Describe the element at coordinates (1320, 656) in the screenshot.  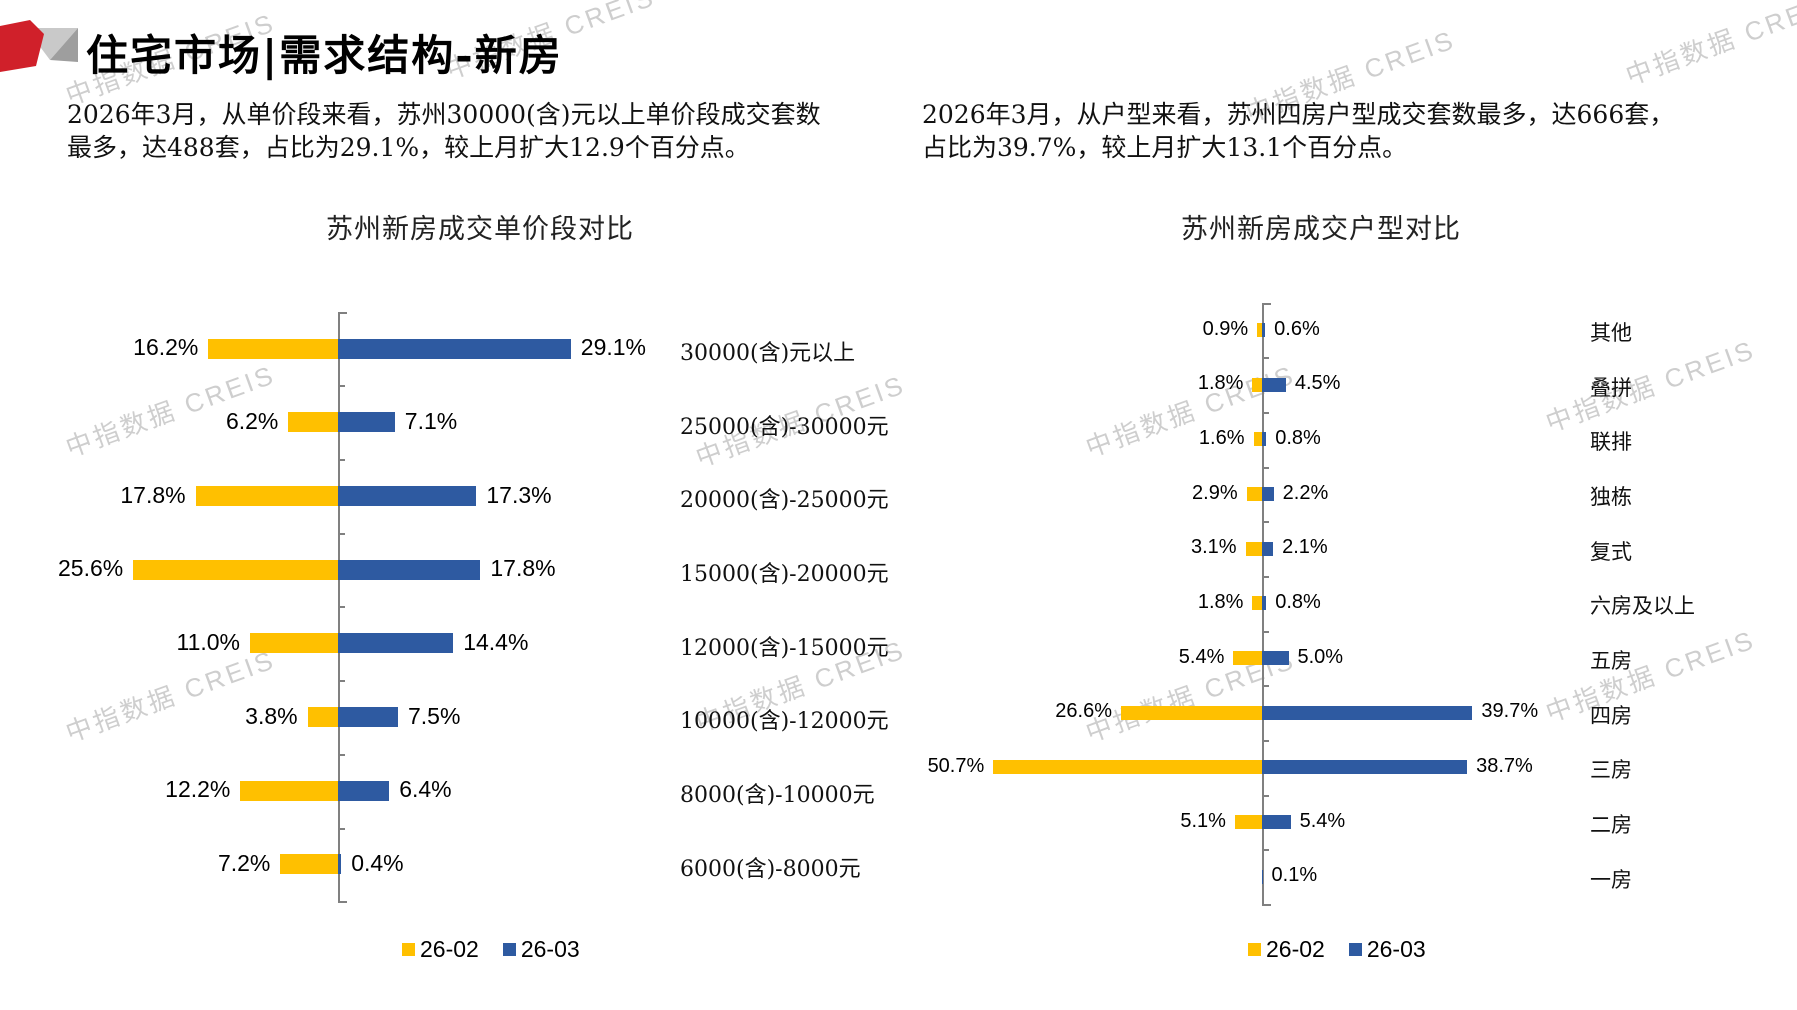
I see `value-label-26-03: 5.0%` at that location.